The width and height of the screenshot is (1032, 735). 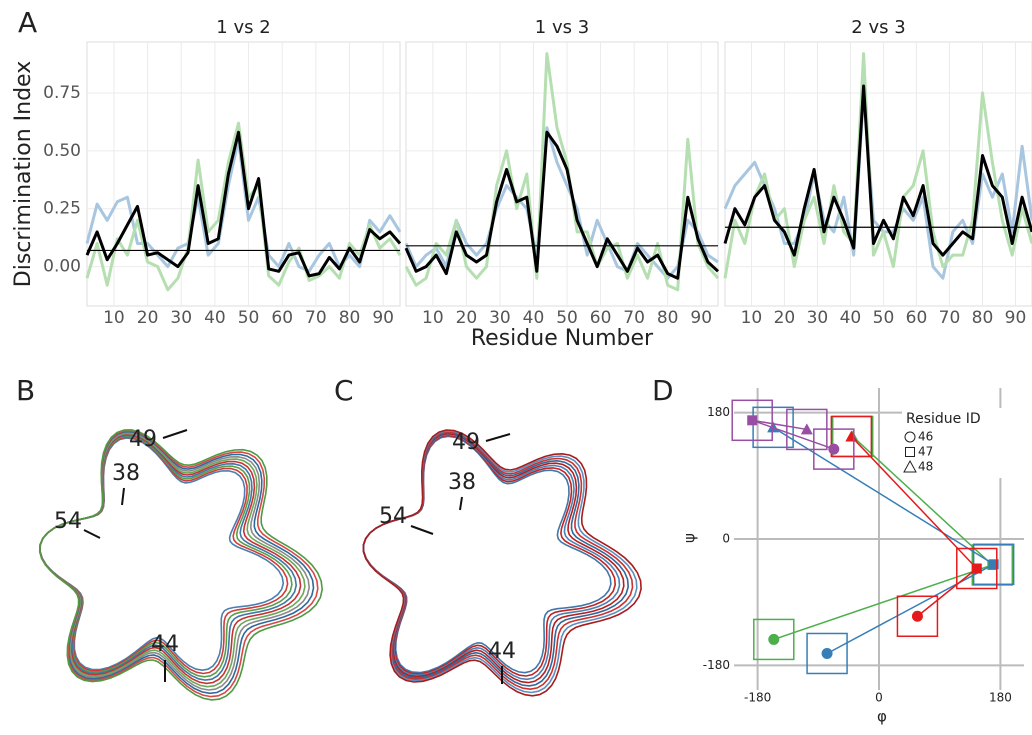 I want to click on x-axis-title: Residue Number, so click(x=562, y=338).